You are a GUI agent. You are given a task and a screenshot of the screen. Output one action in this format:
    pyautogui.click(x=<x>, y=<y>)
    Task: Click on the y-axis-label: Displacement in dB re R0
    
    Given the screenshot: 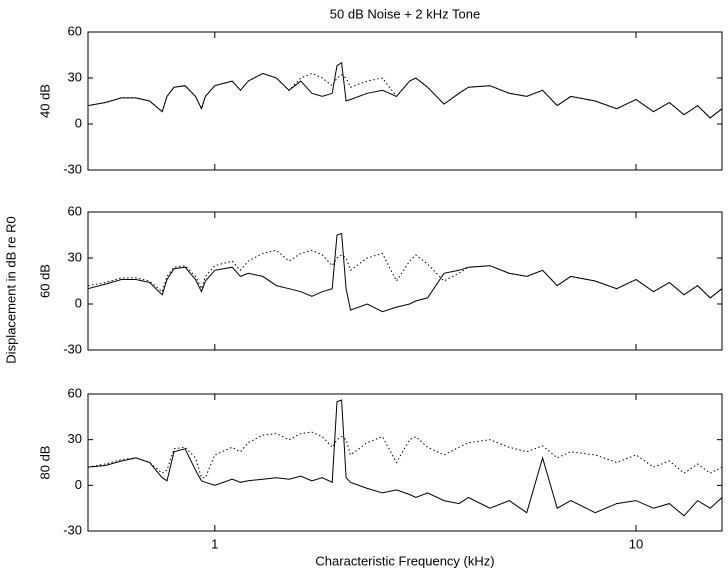 What is the action you would take?
    pyautogui.click(x=10, y=289)
    